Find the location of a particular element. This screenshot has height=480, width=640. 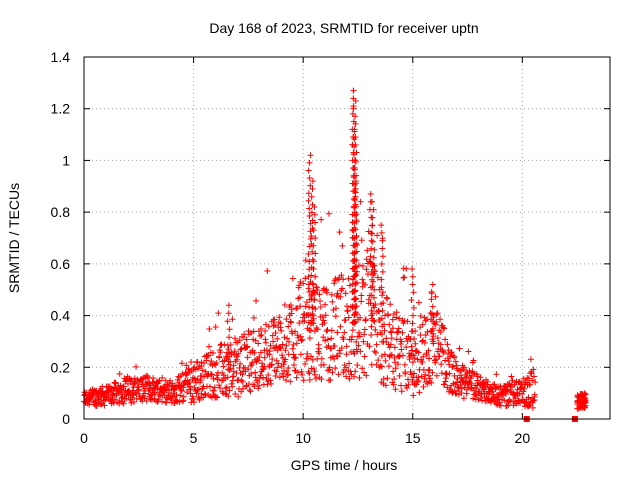

y-tick-label: 0 is located at coordinates (66, 419).